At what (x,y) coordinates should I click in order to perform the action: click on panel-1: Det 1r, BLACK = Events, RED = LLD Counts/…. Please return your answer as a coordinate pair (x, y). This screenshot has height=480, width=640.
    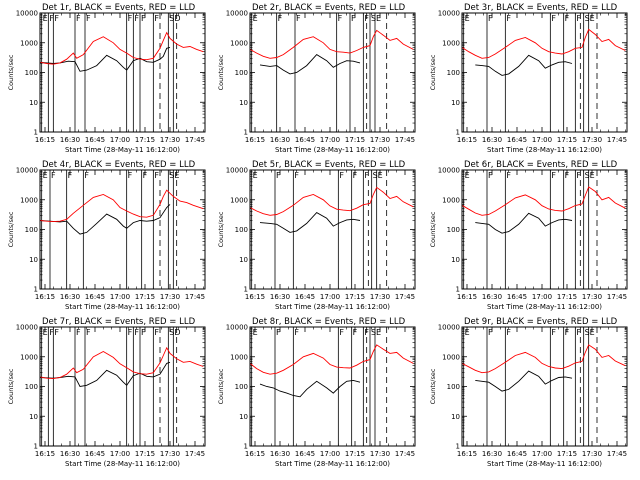
    Looking at the image, I should click on (106, 78).